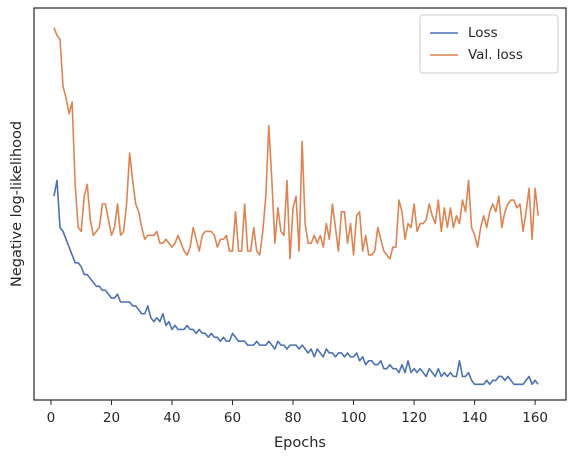  What do you see at coordinates (17, 204) in the screenshot?
I see `y-axis-label: Negative log-likelihood` at bounding box center [17, 204].